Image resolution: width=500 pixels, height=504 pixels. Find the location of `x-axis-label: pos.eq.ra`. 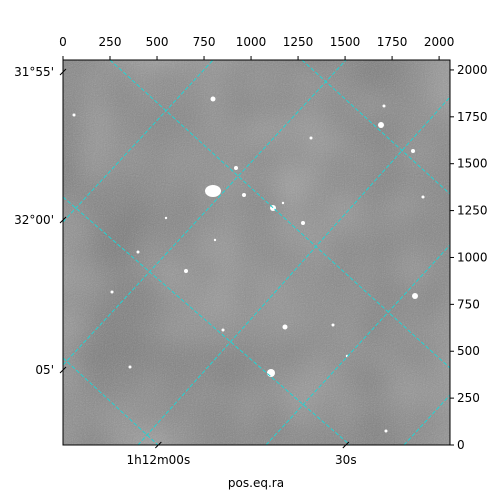

x-axis-label: pos.eq.ra is located at coordinates (256, 483).